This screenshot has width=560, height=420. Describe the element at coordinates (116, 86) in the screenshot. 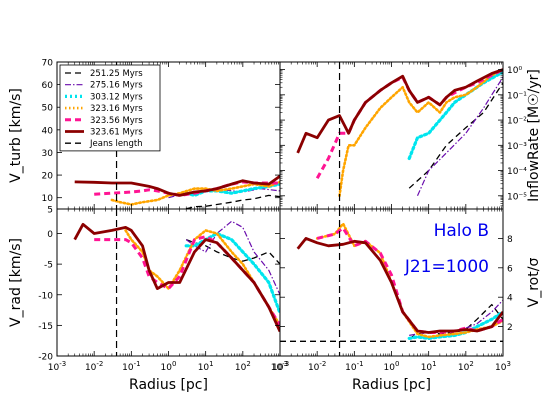

I see `legend-entry: 275.16 Myrs` at that location.